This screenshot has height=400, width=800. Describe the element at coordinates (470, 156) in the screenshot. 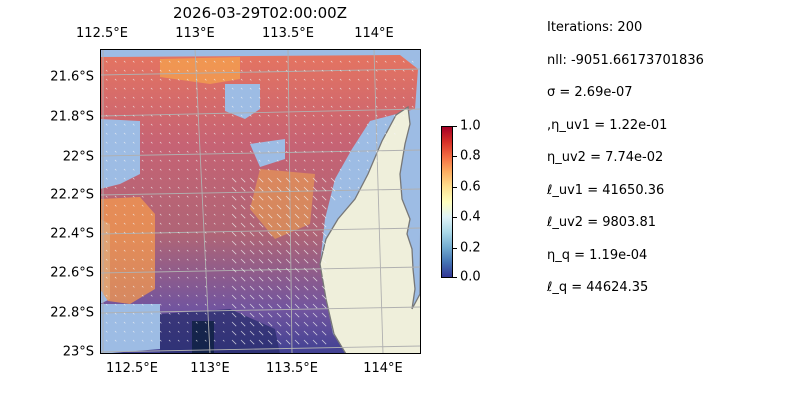

I see `colorbar-tick: 0.8` at that location.